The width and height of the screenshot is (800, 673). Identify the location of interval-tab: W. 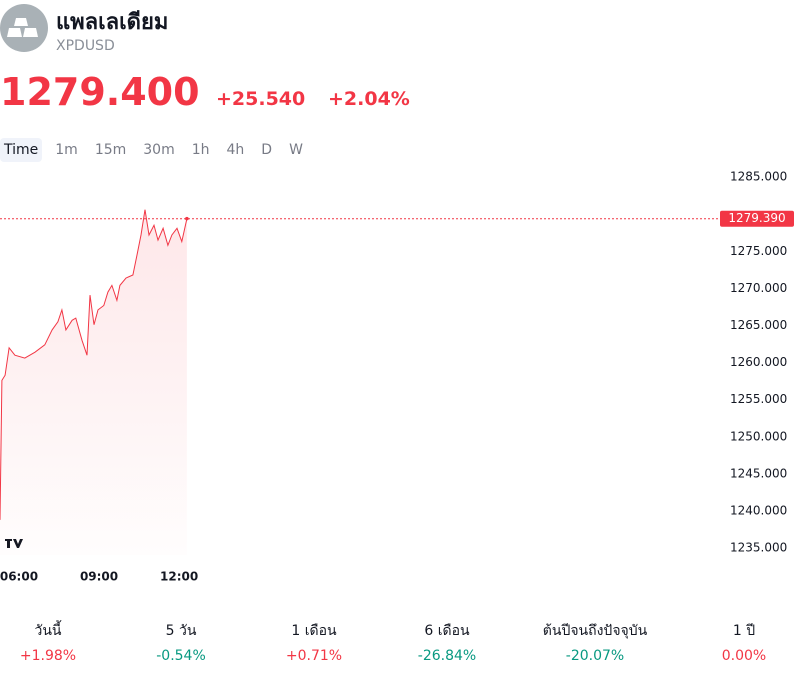
(296, 150).